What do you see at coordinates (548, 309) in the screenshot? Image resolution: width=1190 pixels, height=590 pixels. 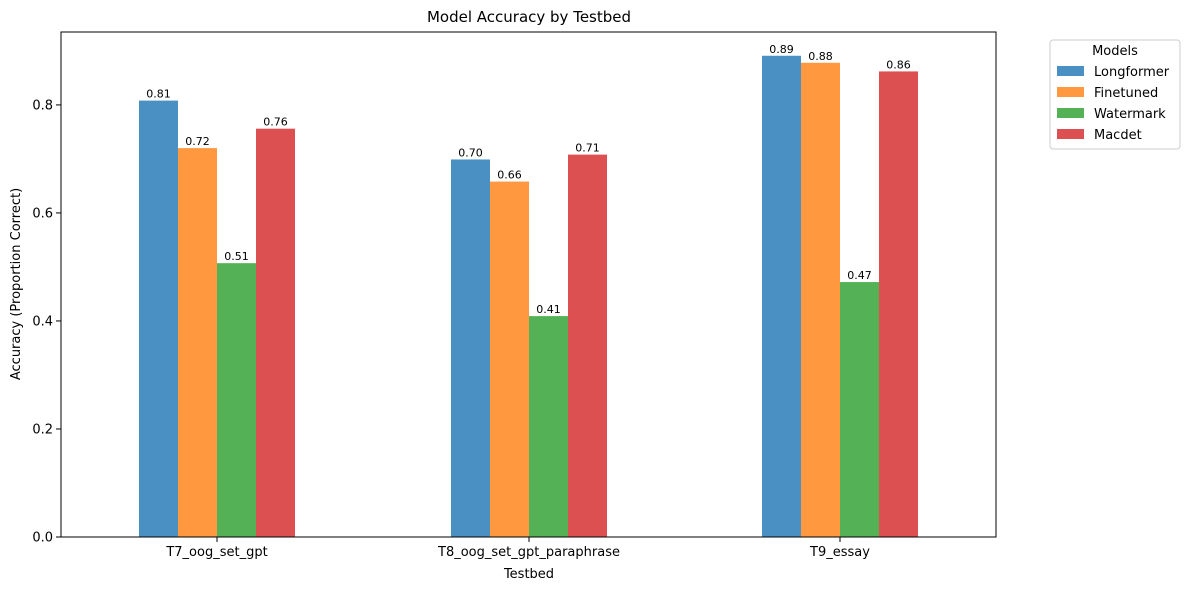 I see `value-label: 0.41` at bounding box center [548, 309].